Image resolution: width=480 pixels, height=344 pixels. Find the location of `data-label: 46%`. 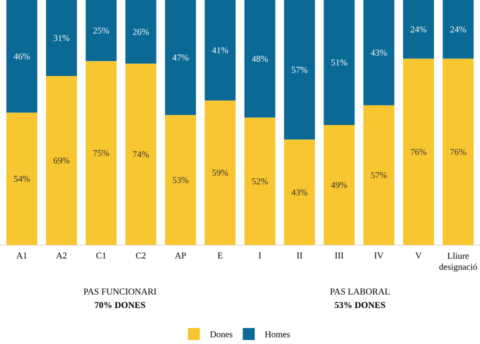

data-label: 46% is located at coordinates (22, 56).